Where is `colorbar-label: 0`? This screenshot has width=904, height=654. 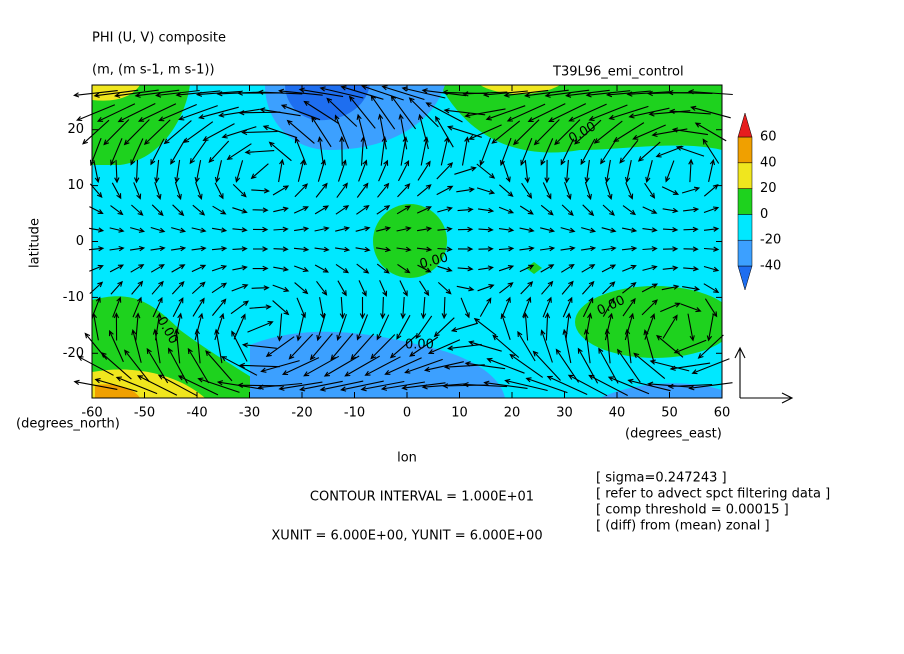 colorbar-label: 0 is located at coordinates (764, 214).